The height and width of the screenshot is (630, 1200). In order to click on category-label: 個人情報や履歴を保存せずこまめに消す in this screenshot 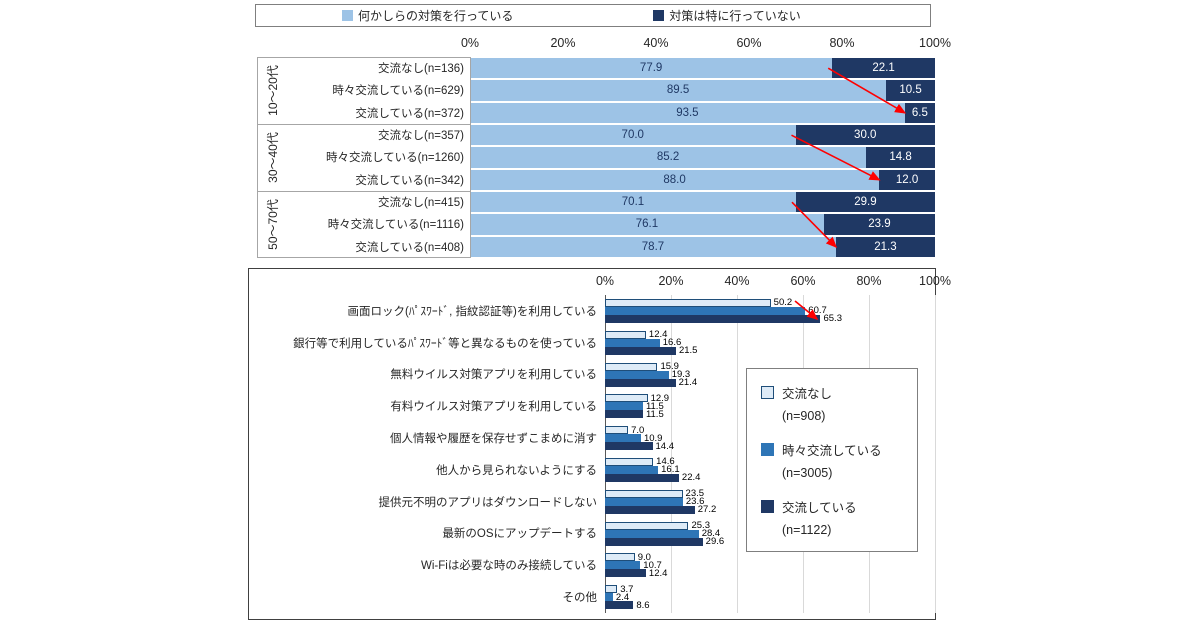, I will do `click(493, 439)`.